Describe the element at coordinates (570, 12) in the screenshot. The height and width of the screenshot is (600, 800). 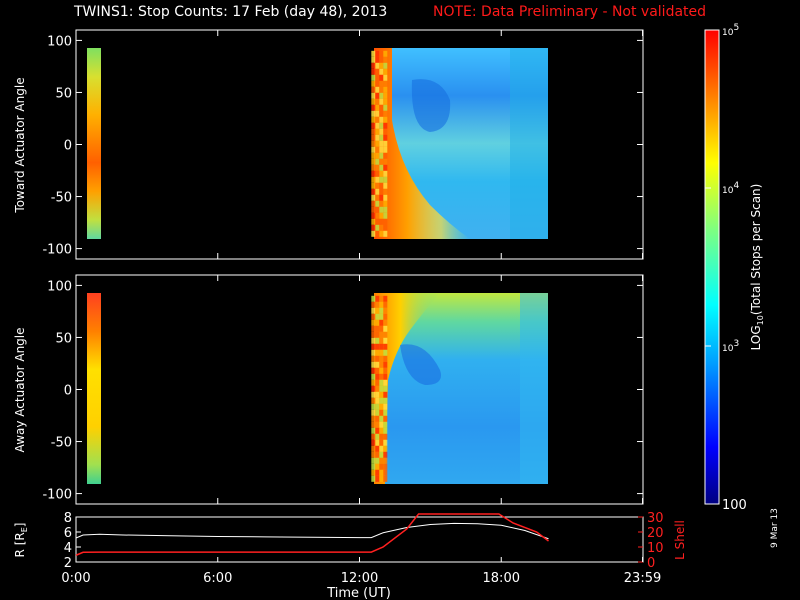
I see `preliminary-note: NOTE: Data Preliminary - Not validated` at that location.